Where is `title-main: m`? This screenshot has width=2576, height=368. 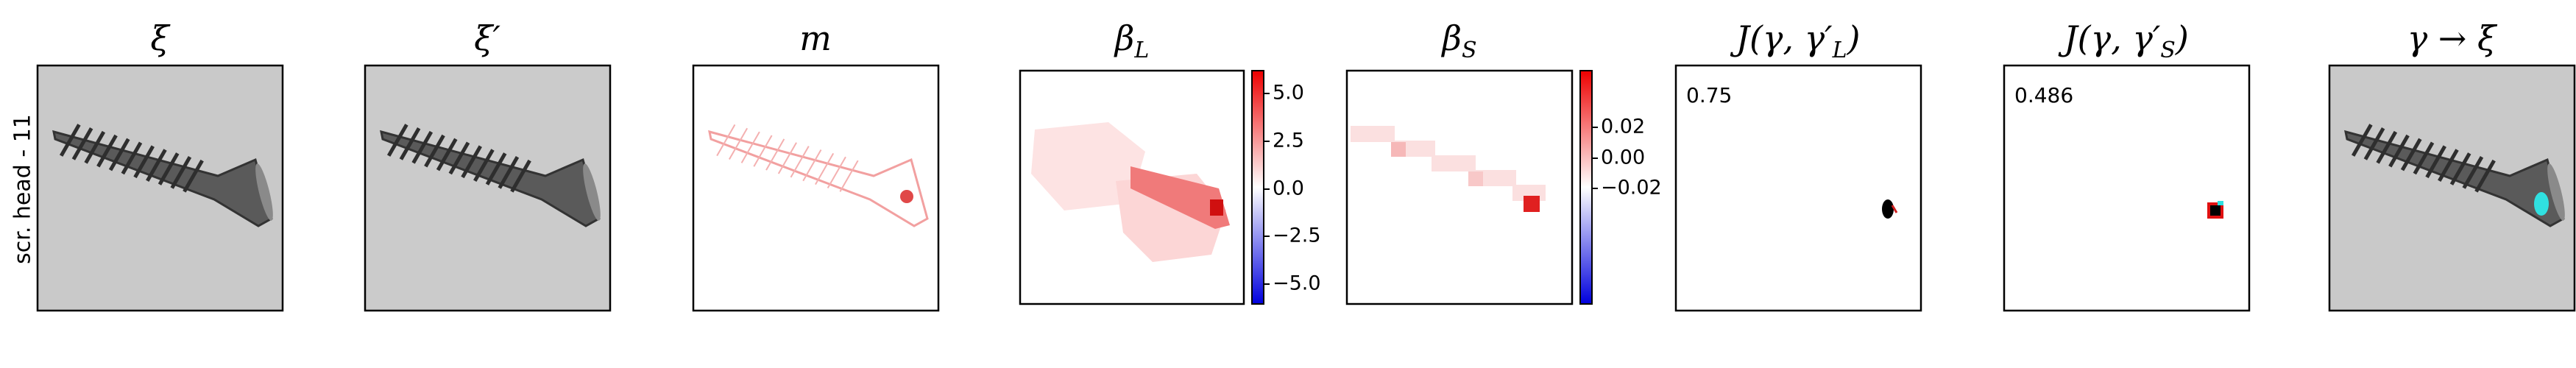
title-main: m is located at coordinates (815, 38).